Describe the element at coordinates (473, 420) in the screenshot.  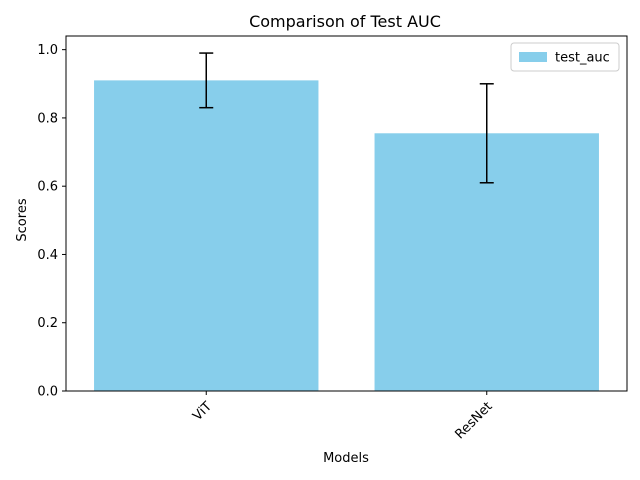
I see `x-tick-label: ResNet` at that location.